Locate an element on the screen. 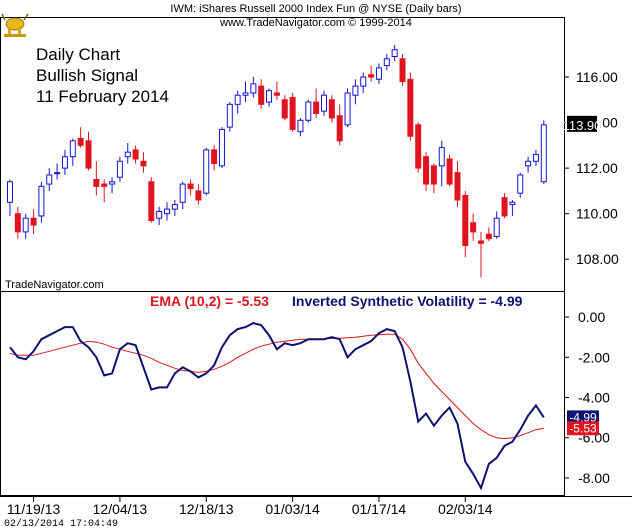  indicator-tick-label: -4.00 is located at coordinates (594, 398).